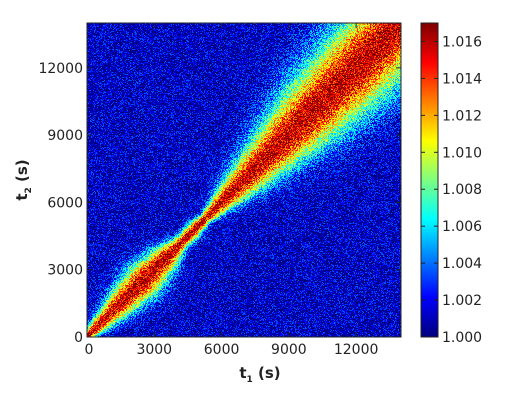 Image resolution: width=511 pixels, height=402 pixels. I want to click on y-tick-label: 3000, so click(65, 271).